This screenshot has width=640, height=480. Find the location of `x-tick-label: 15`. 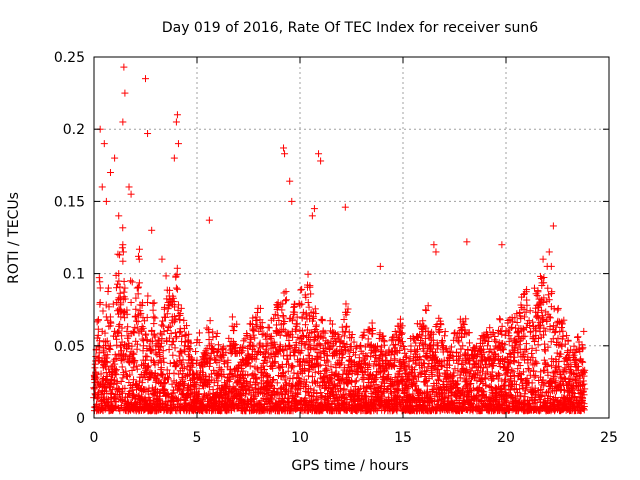

x-tick-label: 15 is located at coordinates (403, 438).